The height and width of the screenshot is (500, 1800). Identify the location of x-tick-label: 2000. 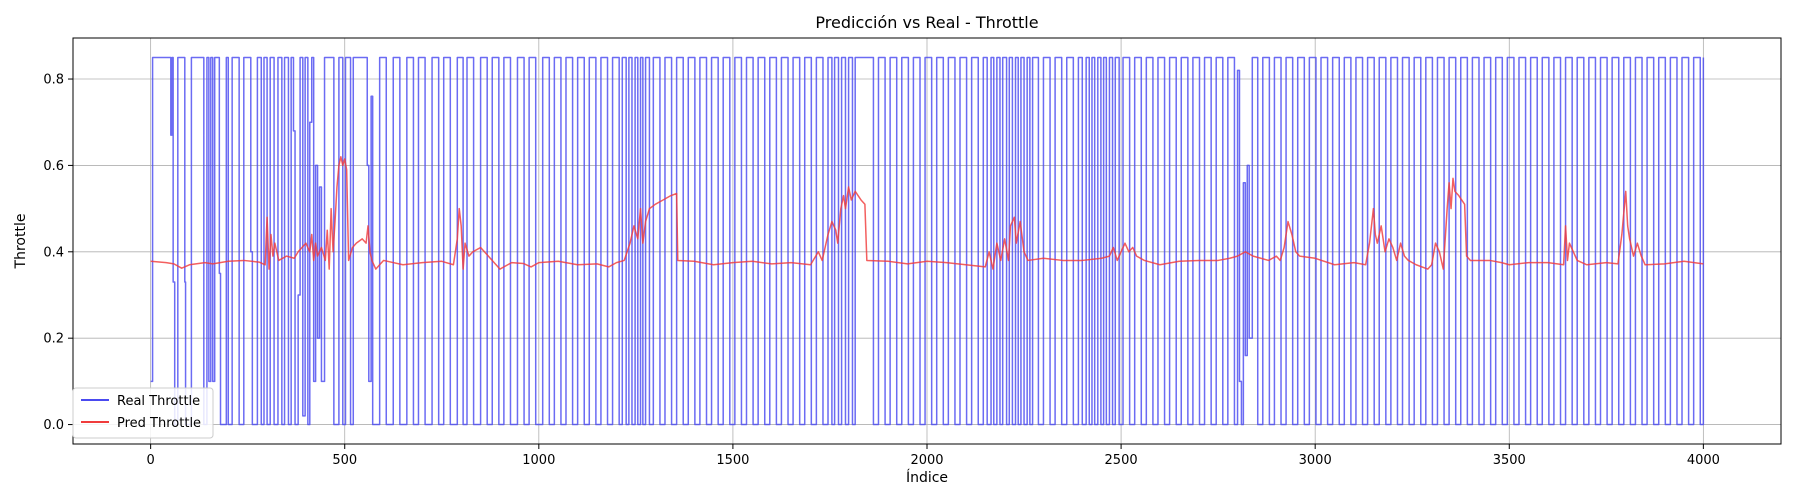
(926, 460).